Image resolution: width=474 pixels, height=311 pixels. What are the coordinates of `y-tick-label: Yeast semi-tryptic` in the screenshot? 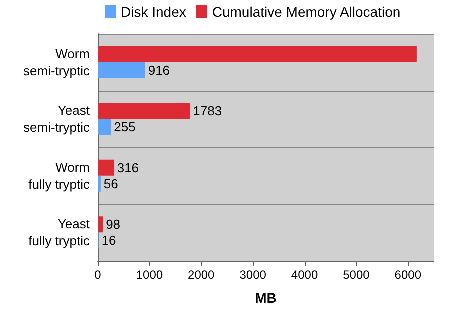 It's located at (57, 119).